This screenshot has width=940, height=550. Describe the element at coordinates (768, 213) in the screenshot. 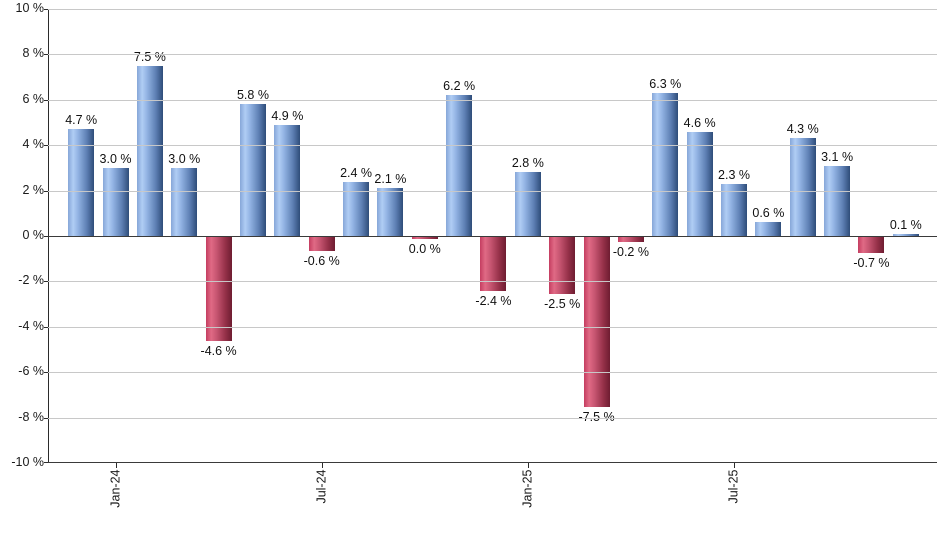

I see `bar-value-label: 0.6 %` at that location.